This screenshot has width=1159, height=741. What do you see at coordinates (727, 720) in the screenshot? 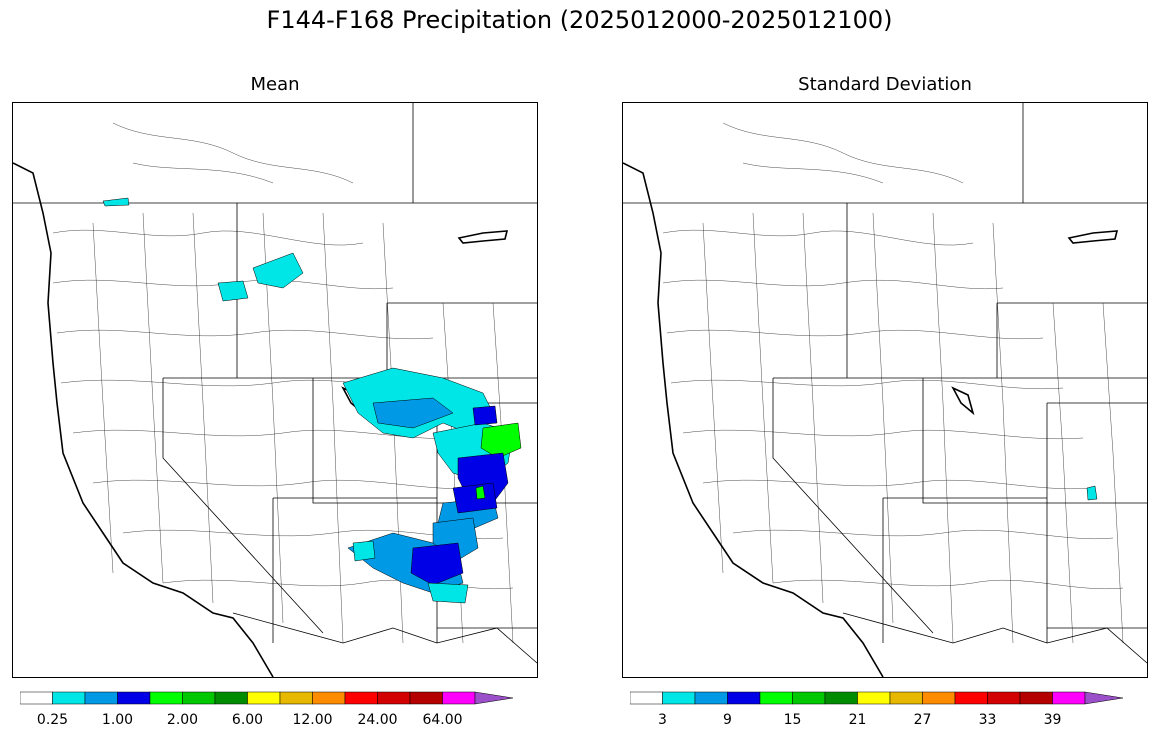
I see `colorbar-tick-label: 9` at bounding box center [727, 720].